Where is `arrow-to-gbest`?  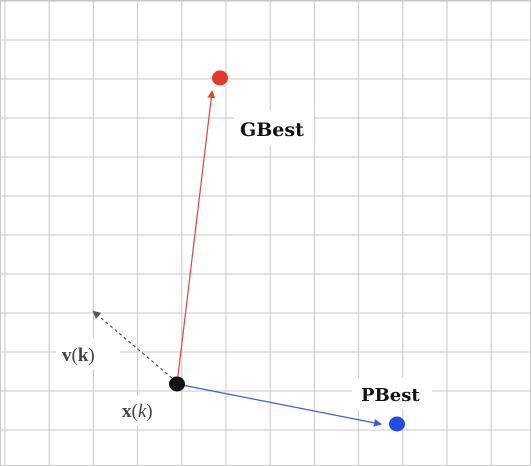
arrow-to-gbest is located at coordinates (196, 237).